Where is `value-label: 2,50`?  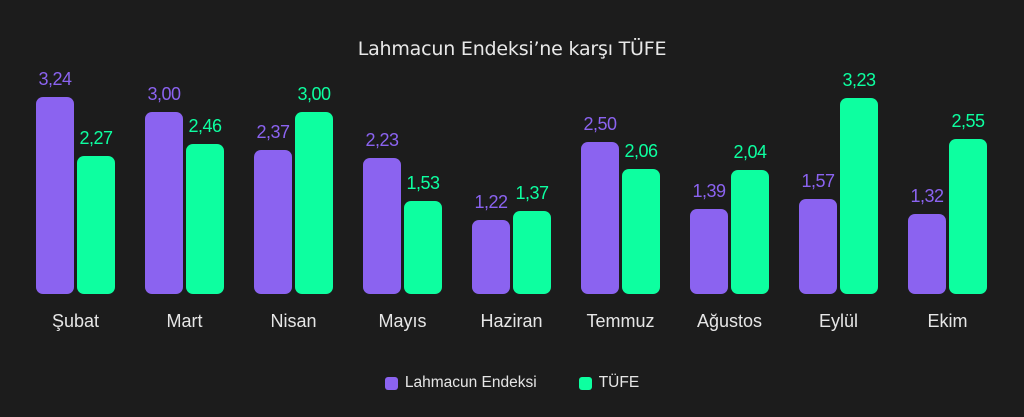 value-label: 2,50 is located at coordinates (600, 124).